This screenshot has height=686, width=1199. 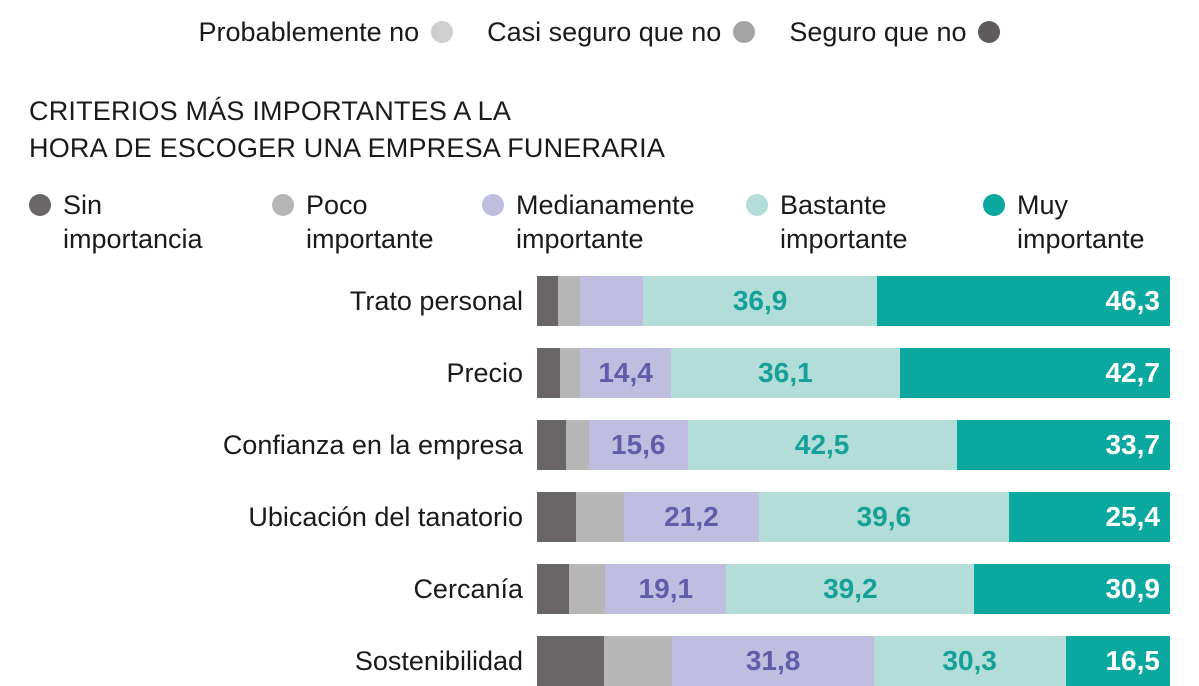 I want to click on bar-segment: 42,7, so click(x=1034, y=373).